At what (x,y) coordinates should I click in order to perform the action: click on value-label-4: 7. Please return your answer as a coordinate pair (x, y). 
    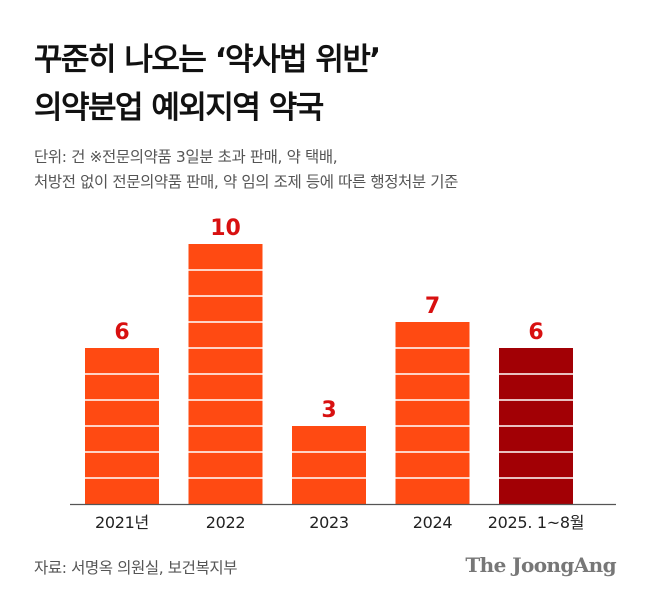
    Looking at the image, I should click on (432, 306).